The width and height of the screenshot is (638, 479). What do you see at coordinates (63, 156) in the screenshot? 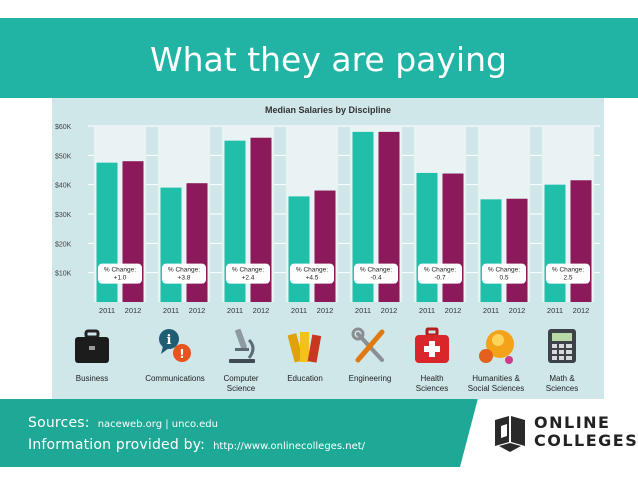
I see `y-tick-label: $50K` at bounding box center [63, 156].